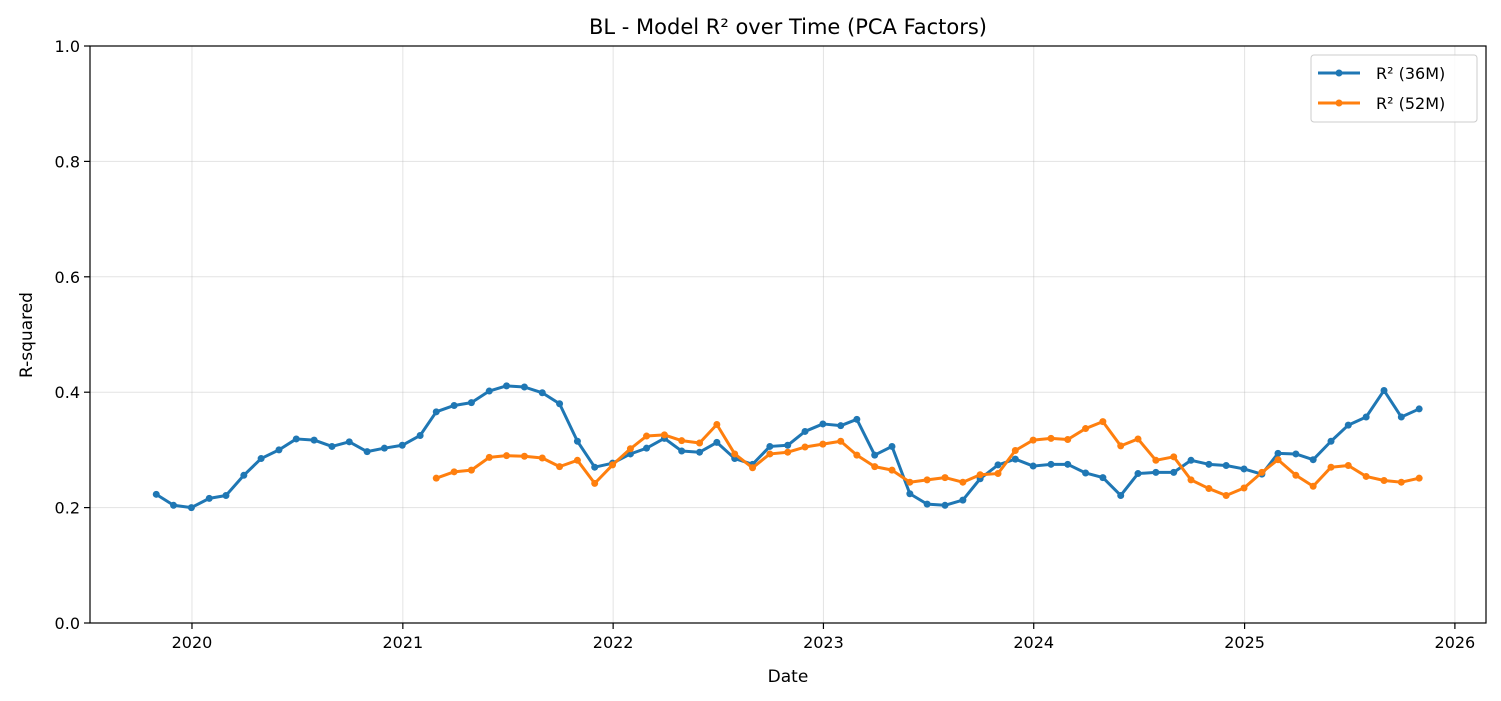 This screenshot has height=701, width=1501. What do you see at coordinates (67, 277) in the screenshot?
I see `y-tick-label: 0.6` at bounding box center [67, 277].